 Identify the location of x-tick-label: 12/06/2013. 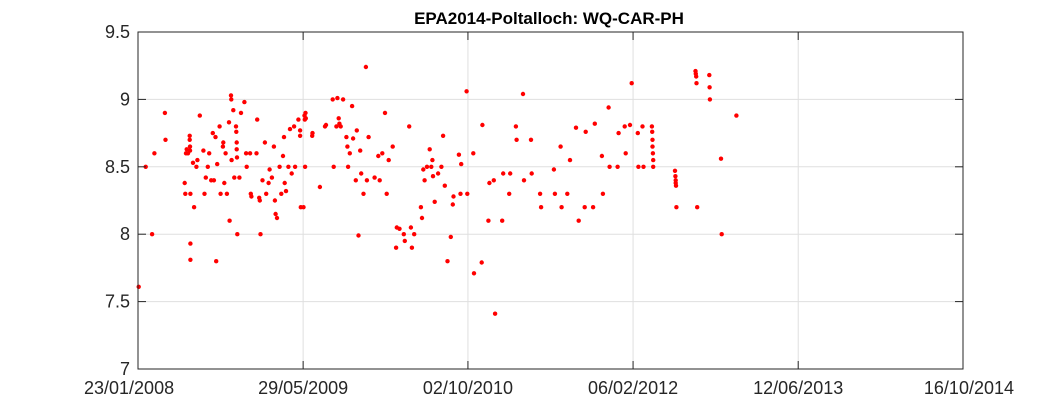
(798, 388).